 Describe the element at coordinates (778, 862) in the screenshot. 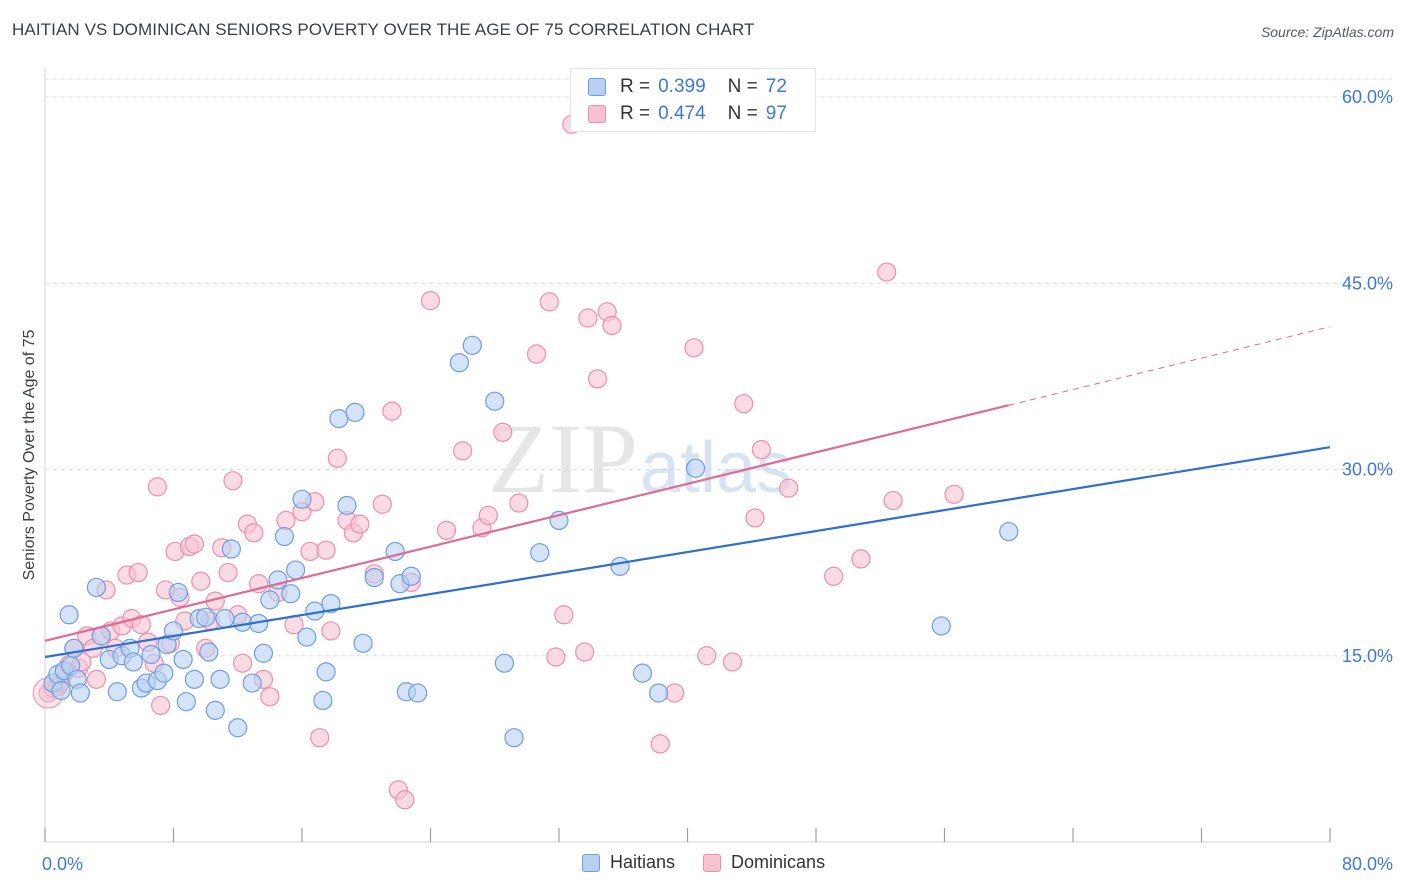

I see `dominicans-legend-label: Dominicans` at that location.